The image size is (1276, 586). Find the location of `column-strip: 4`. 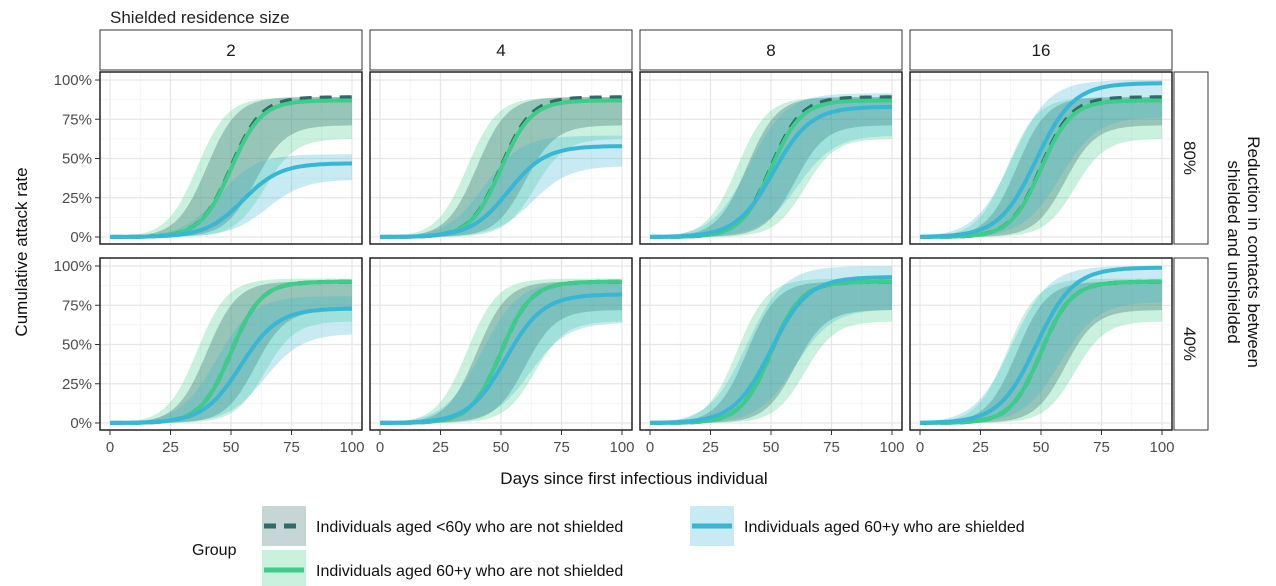

column-strip: 4 is located at coordinates (501, 50).